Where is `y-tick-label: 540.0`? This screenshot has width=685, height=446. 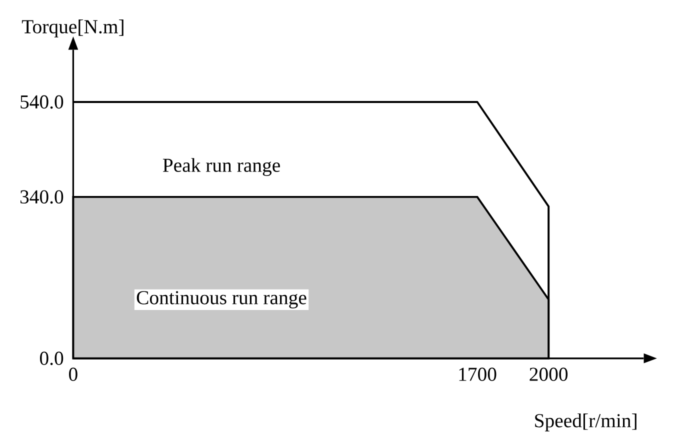
y-tick-label: 540.0 is located at coordinates (42, 102).